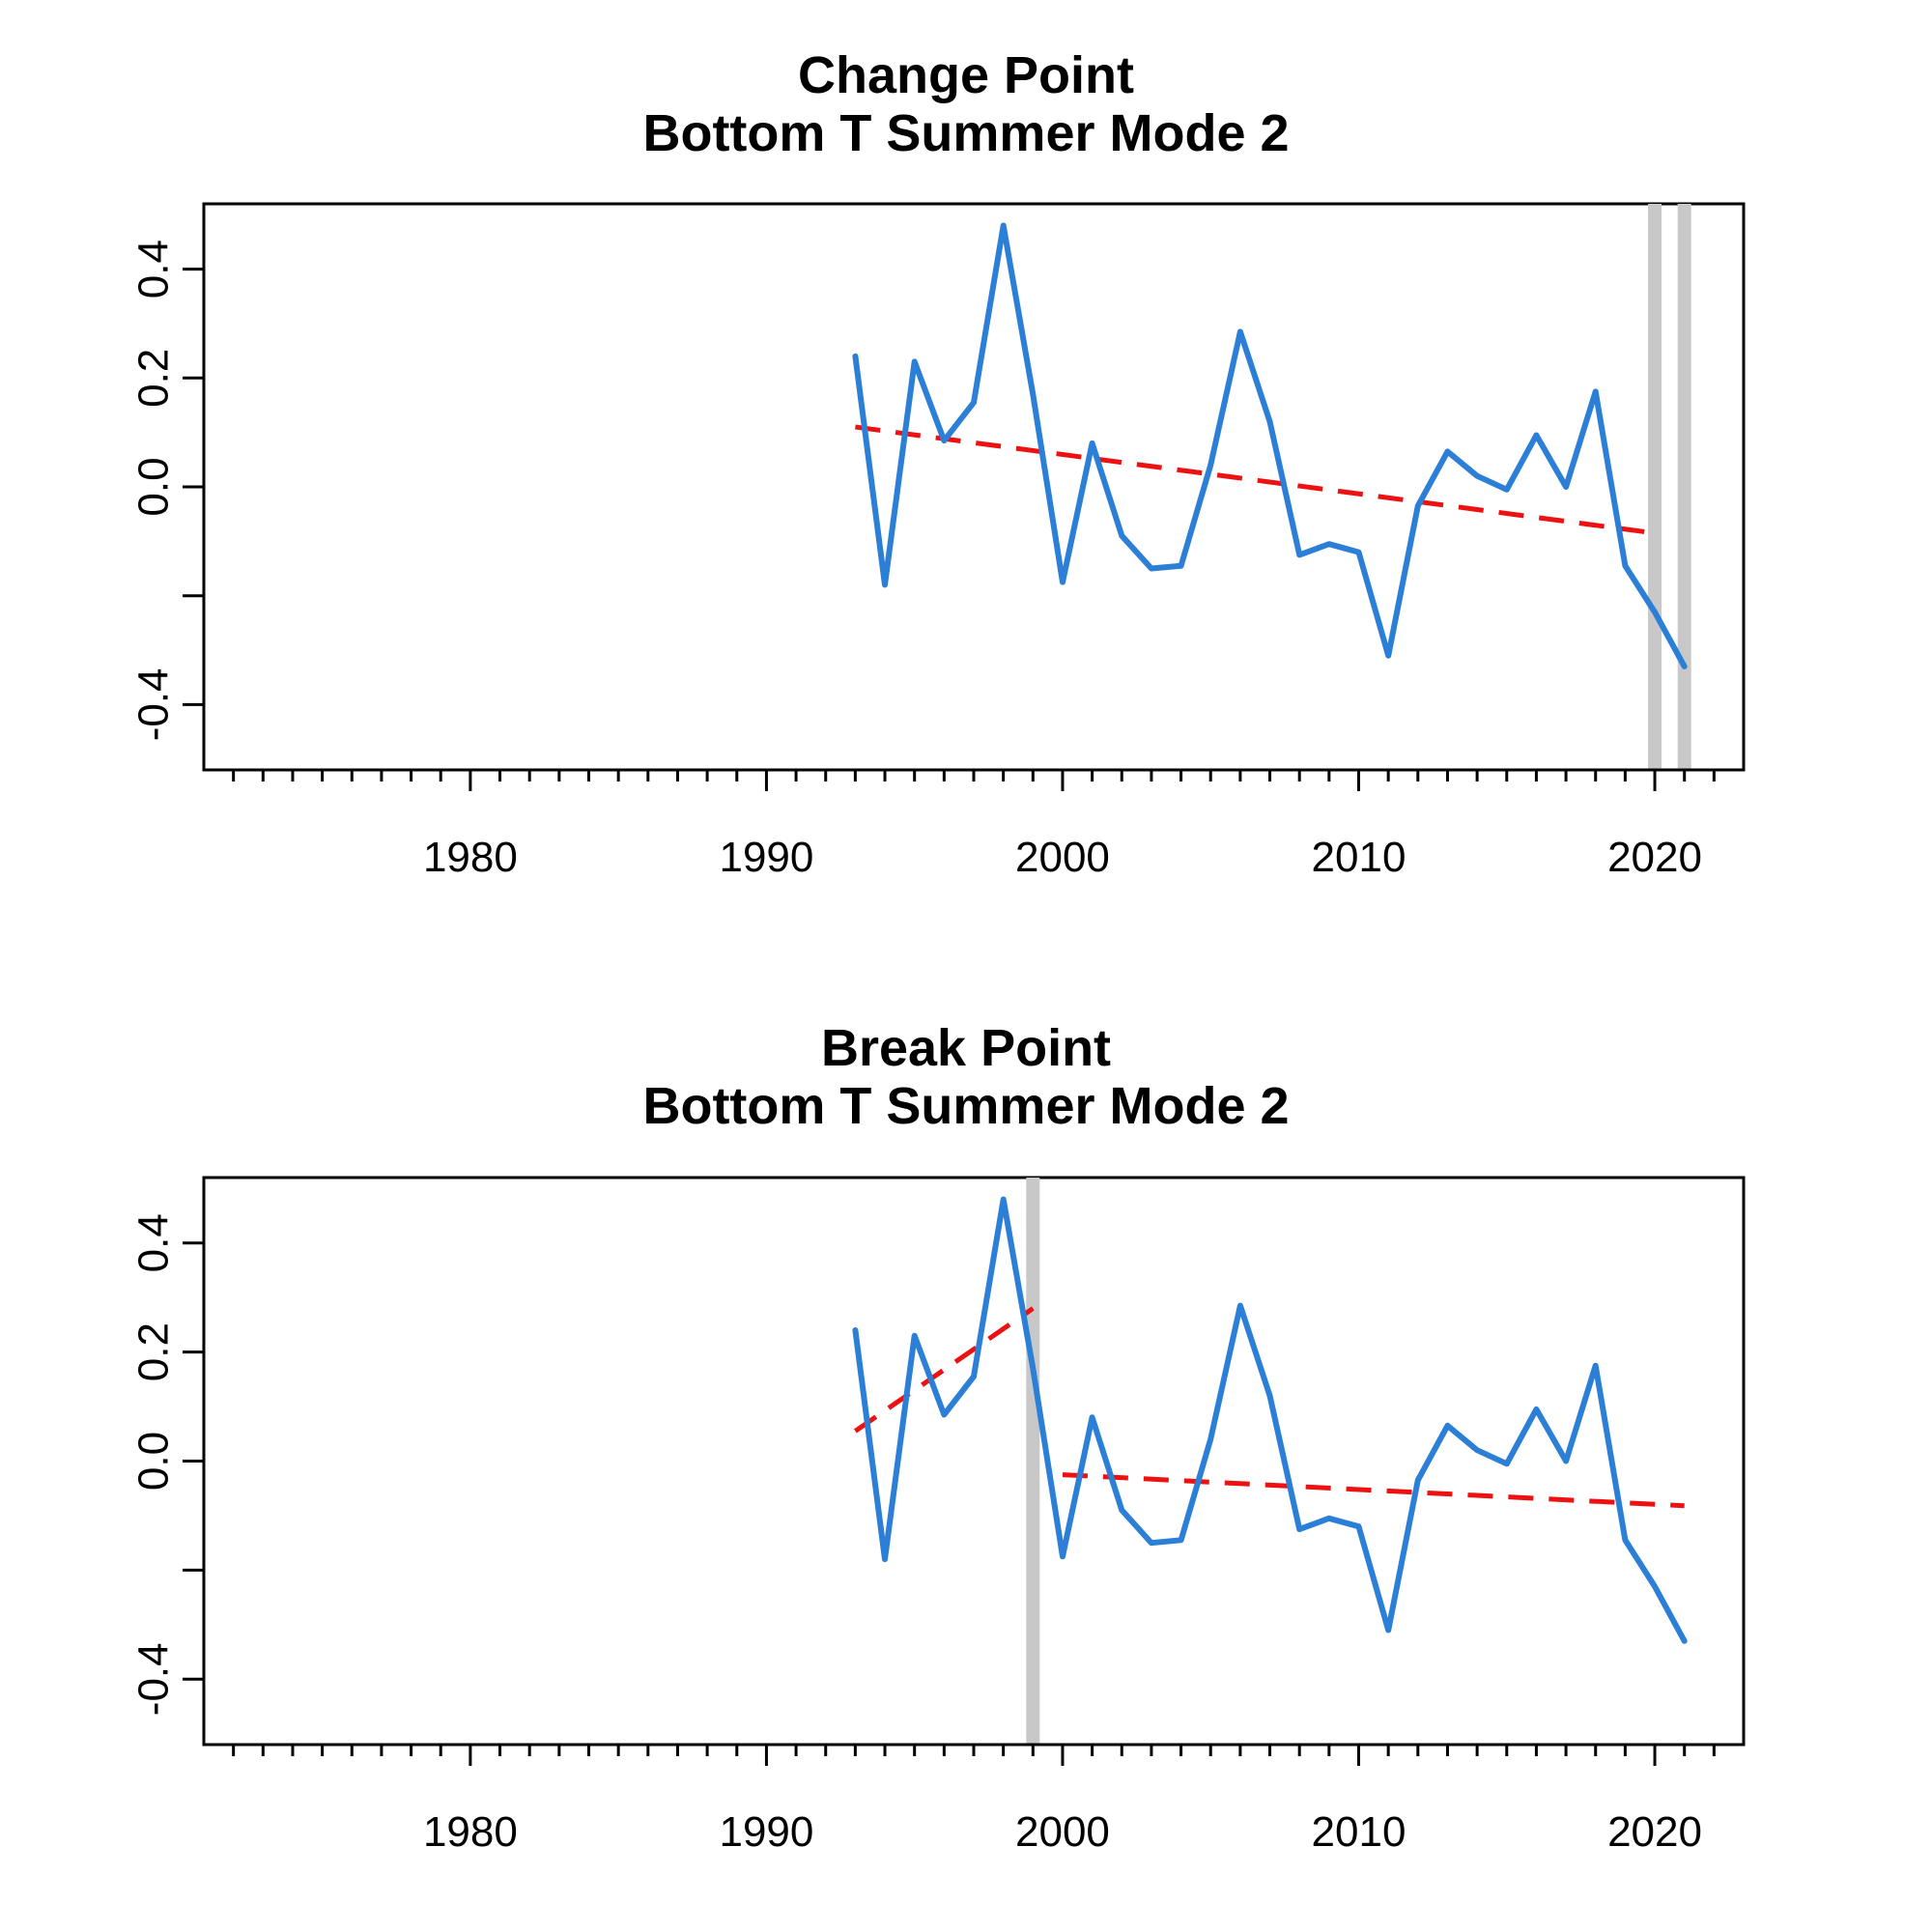 This screenshot has height=1932, width=1932. What do you see at coordinates (966, 75) in the screenshot?
I see `panel-1-title: Change Point` at bounding box center [966, 75].